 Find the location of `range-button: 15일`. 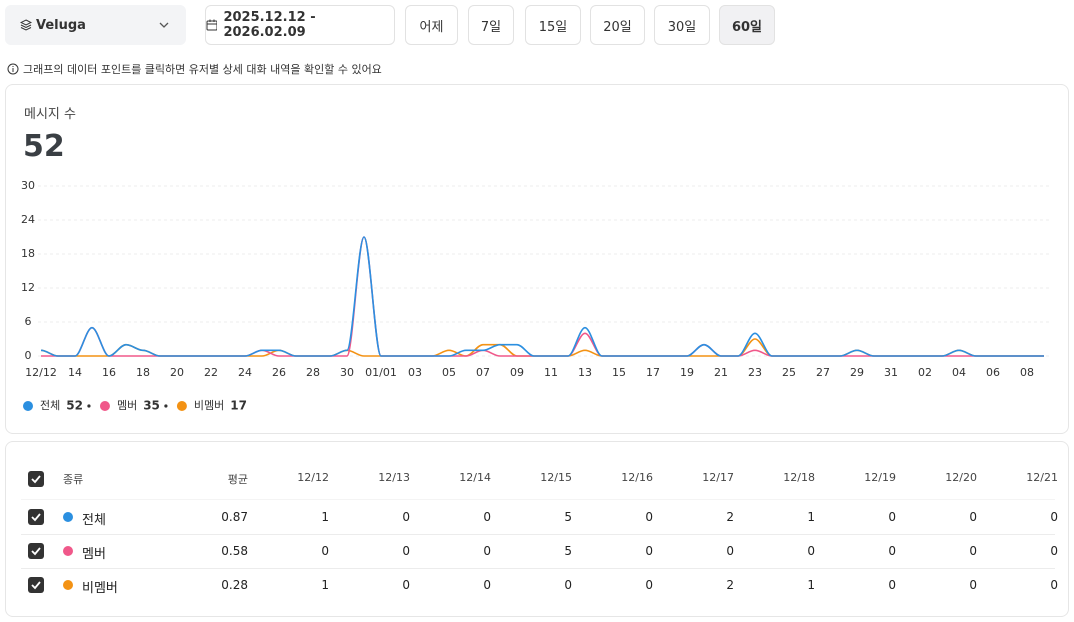

range-button: 15일 is located at coordinates (553, 25).